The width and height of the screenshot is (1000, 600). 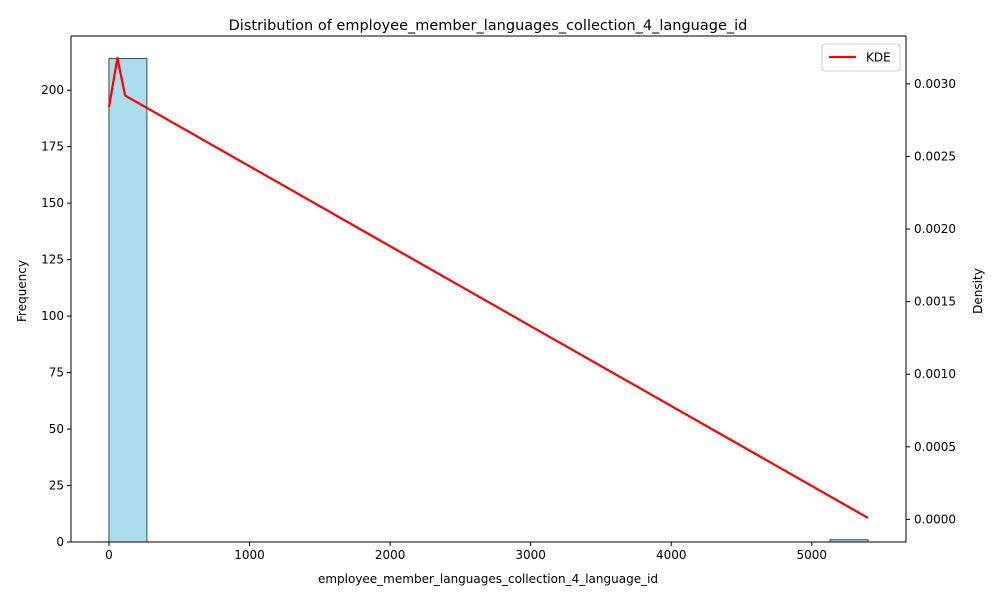 I want to click on y2-tick-label: 0.0020, so click(x=935, y=229).